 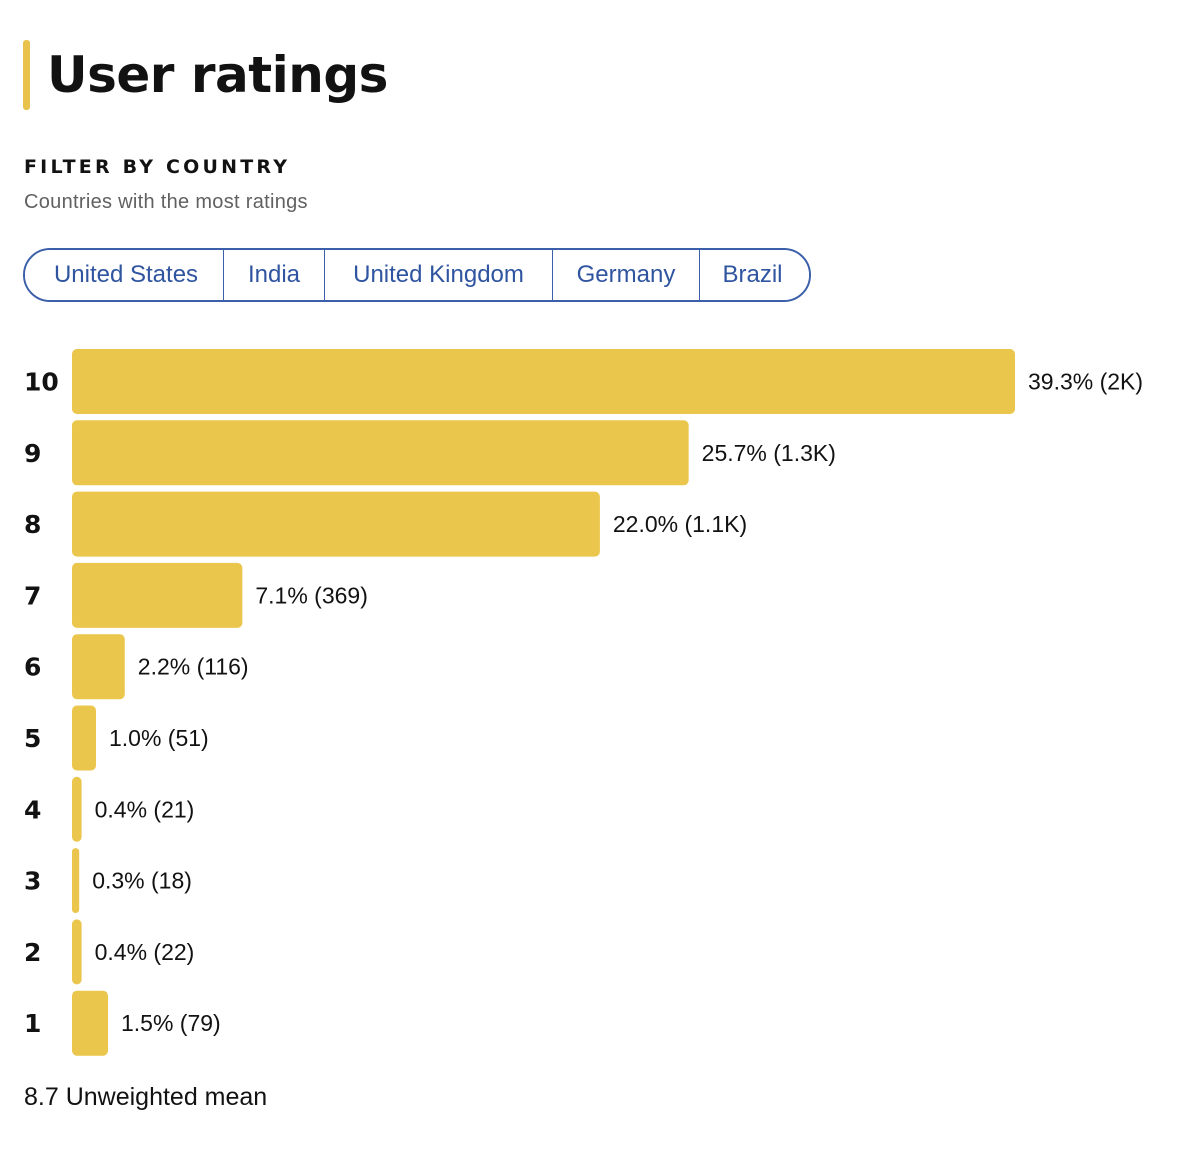 What do you see at coordinates (26, 75) in the screenshot?
I see `title-accent-bar` at bounding box center [26, 75].